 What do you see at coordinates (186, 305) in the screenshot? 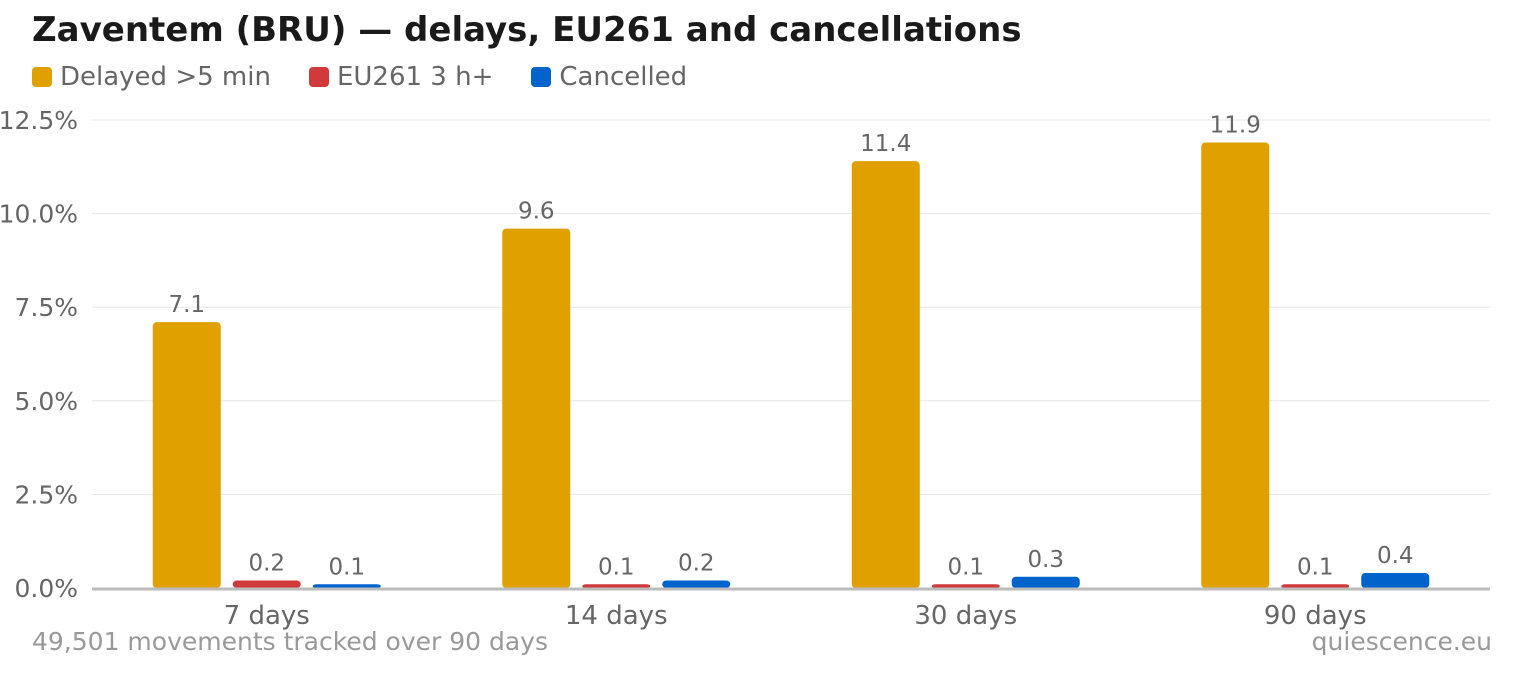
I see `data-label: 7.1` at bounding box center [186, 305].